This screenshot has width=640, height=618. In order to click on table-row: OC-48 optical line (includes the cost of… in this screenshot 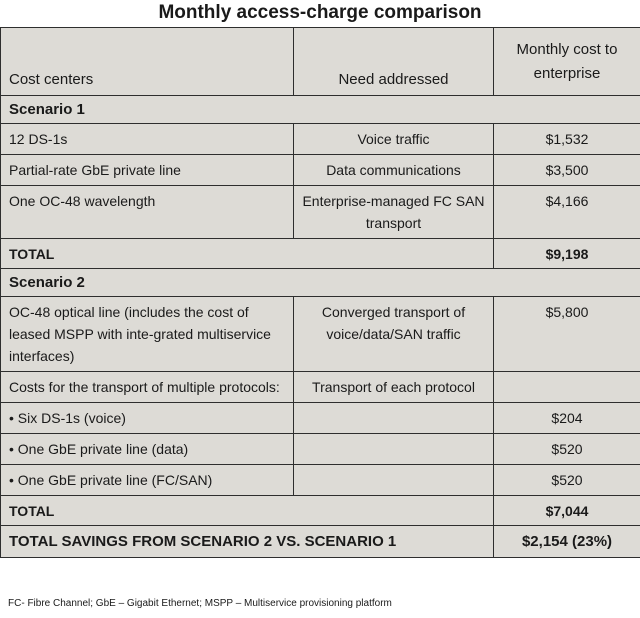, I will do `click(320, 334)`.